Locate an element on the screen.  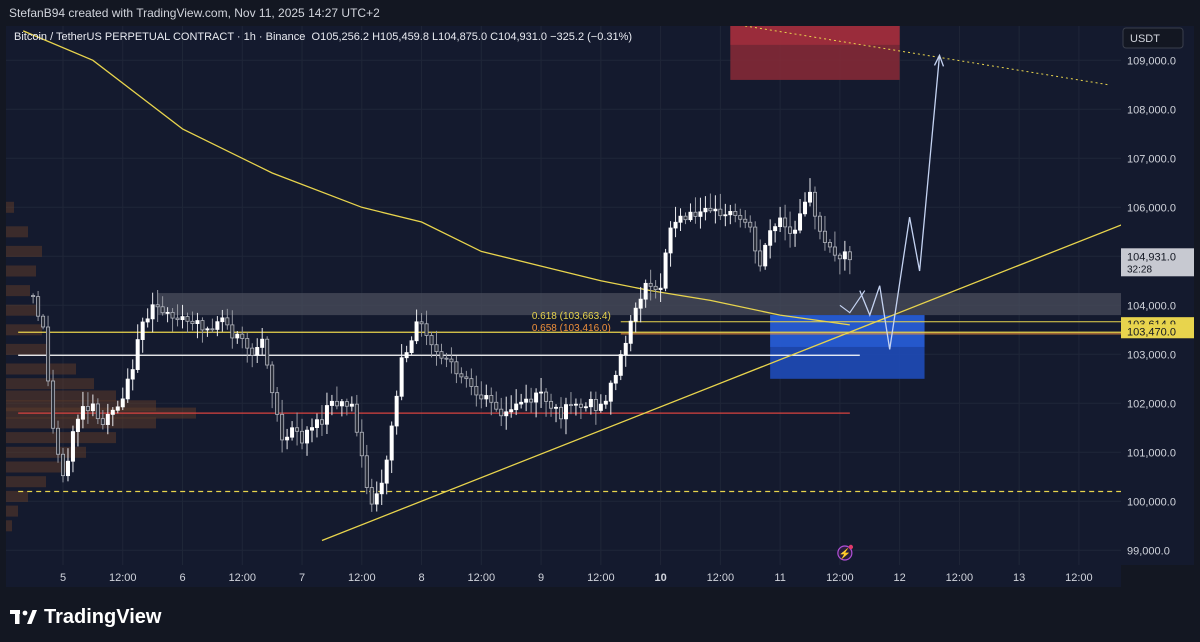
projected-path is located at coordinates (900, 202).